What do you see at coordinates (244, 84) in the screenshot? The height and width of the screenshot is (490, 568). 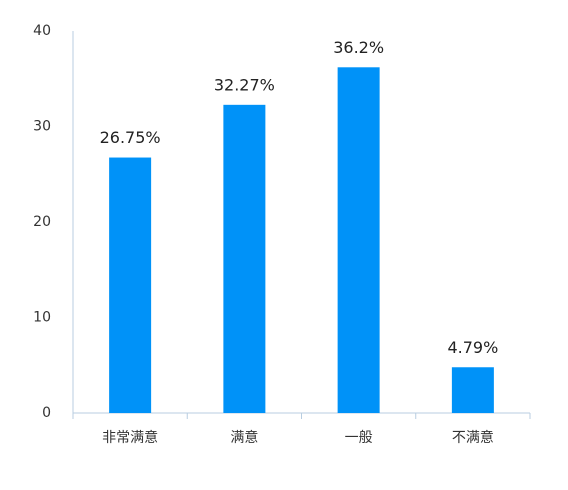 I see `value-label: 32.27%` at bounding box center [244, 84].